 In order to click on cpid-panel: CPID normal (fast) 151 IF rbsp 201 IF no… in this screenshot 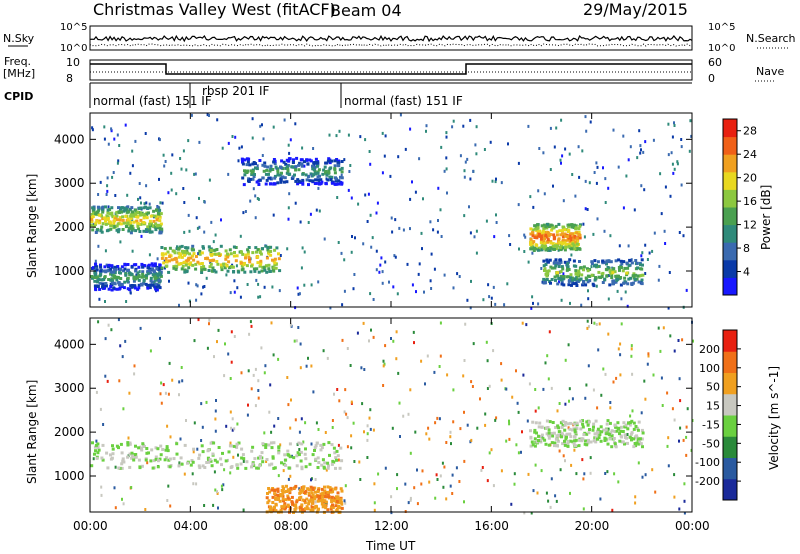, I will do `click(348, 95)`.